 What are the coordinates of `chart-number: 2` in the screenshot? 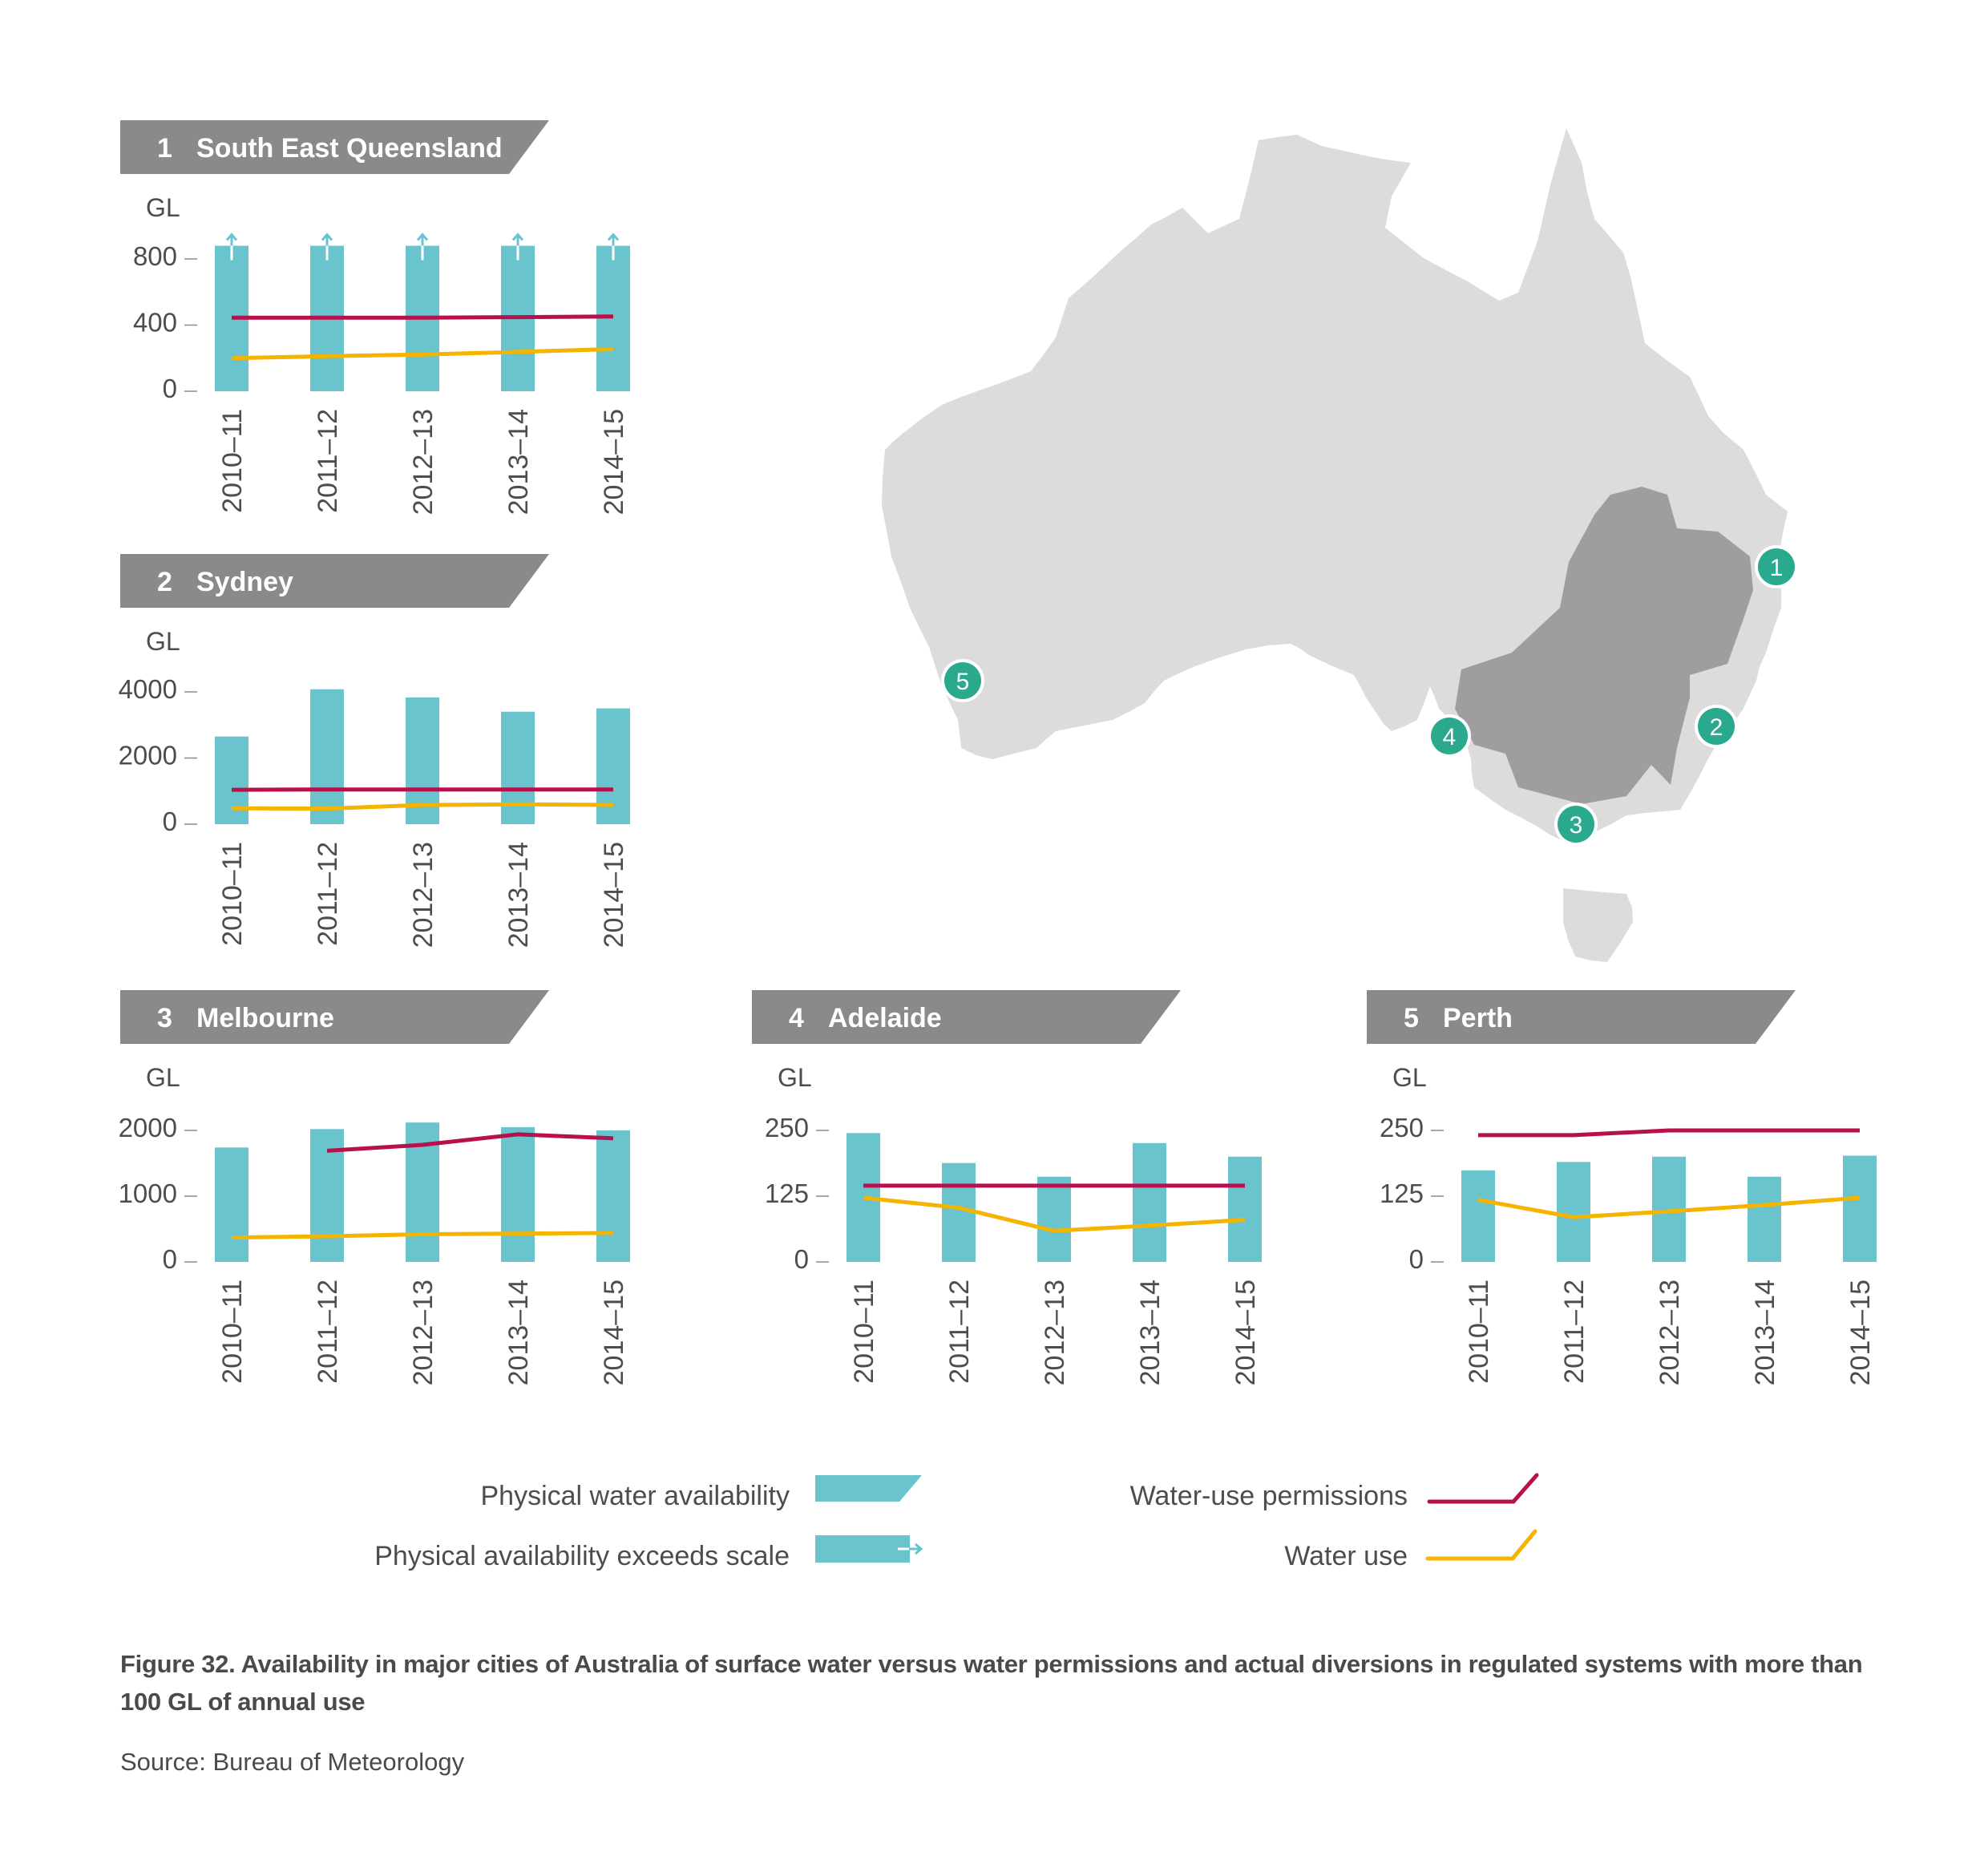 It's located at (164, 582).